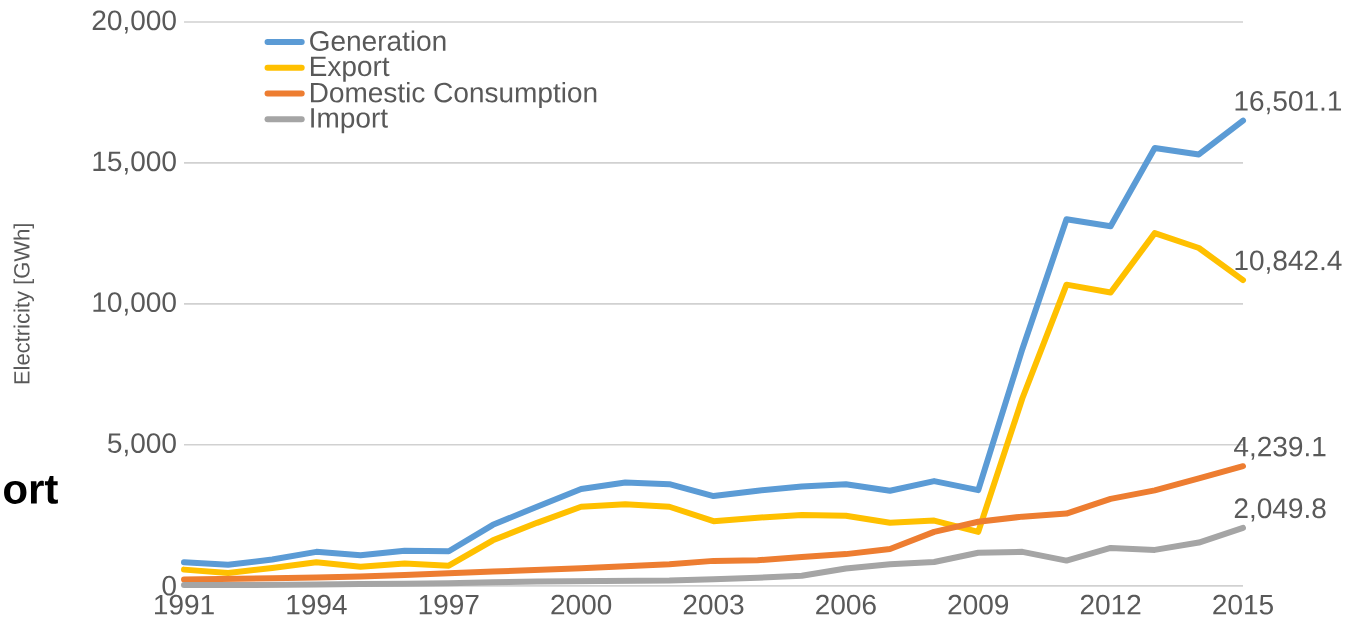 This screenshot has width=1368, height=641. Describe the element at coordinates (581, 604) in the screenshot. I see `x-tick-label: 2000` at that location.